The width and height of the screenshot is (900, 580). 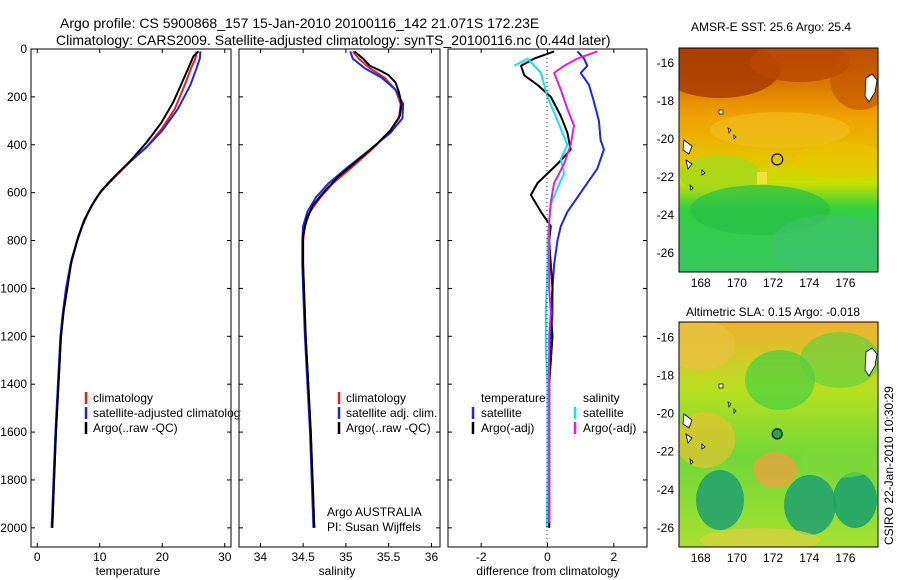 What do you see at coordinates (389, 557) in the screenshot?
I see `x-tick-label: 35.5` at bounding box center [389, 557].